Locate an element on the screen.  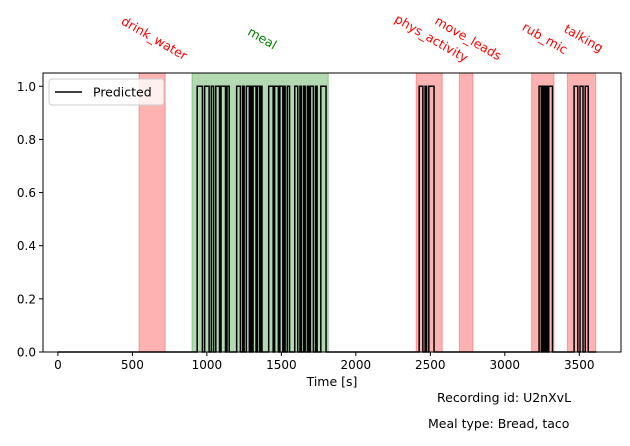
x-tick-label: 2500 is located at coordinates (430, 365).